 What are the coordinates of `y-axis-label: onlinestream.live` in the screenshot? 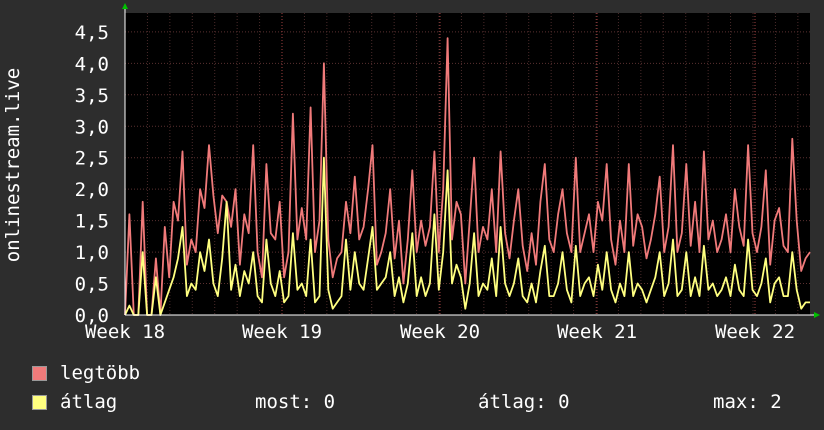 It's located at (13, 165).